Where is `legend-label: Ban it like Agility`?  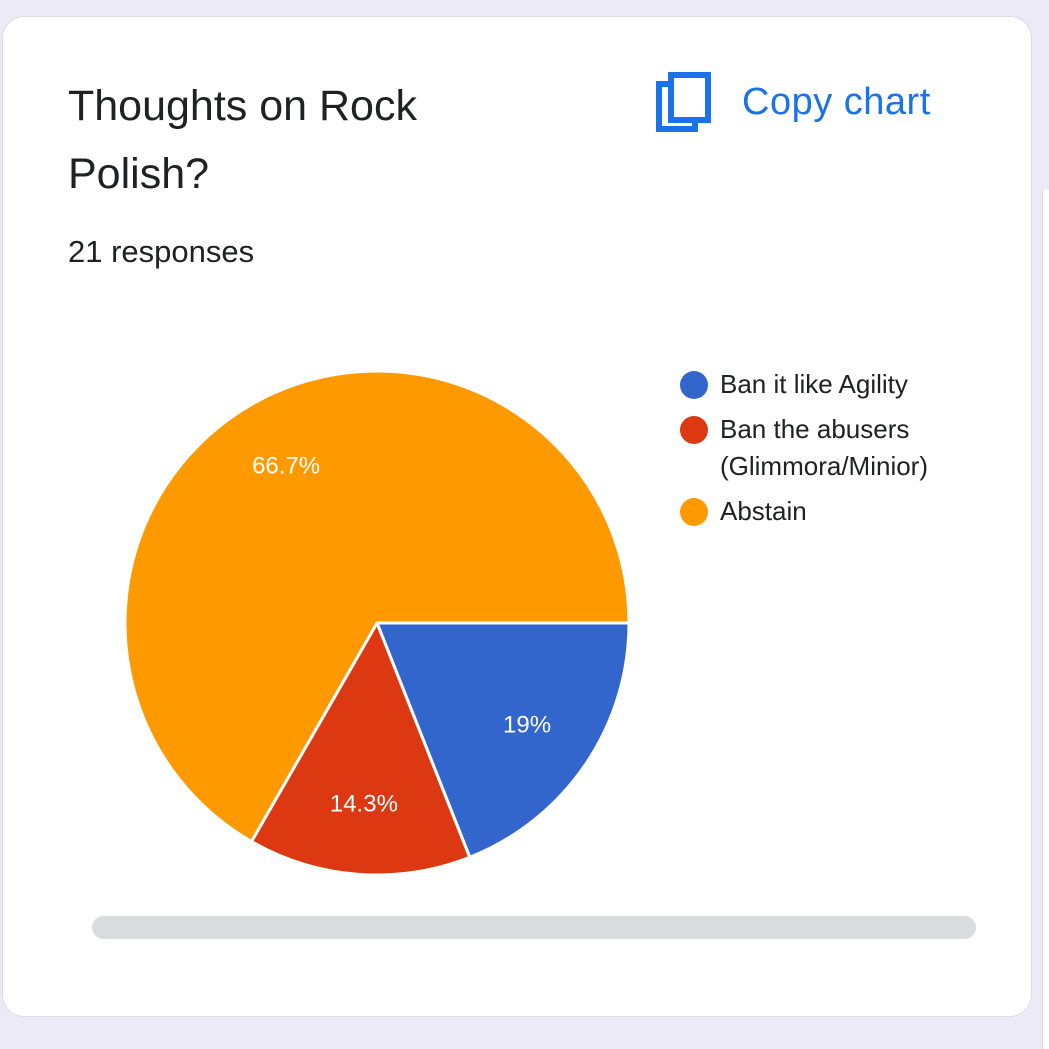 legend-label: Ban it like Agility is located at coordinates (814, 384).